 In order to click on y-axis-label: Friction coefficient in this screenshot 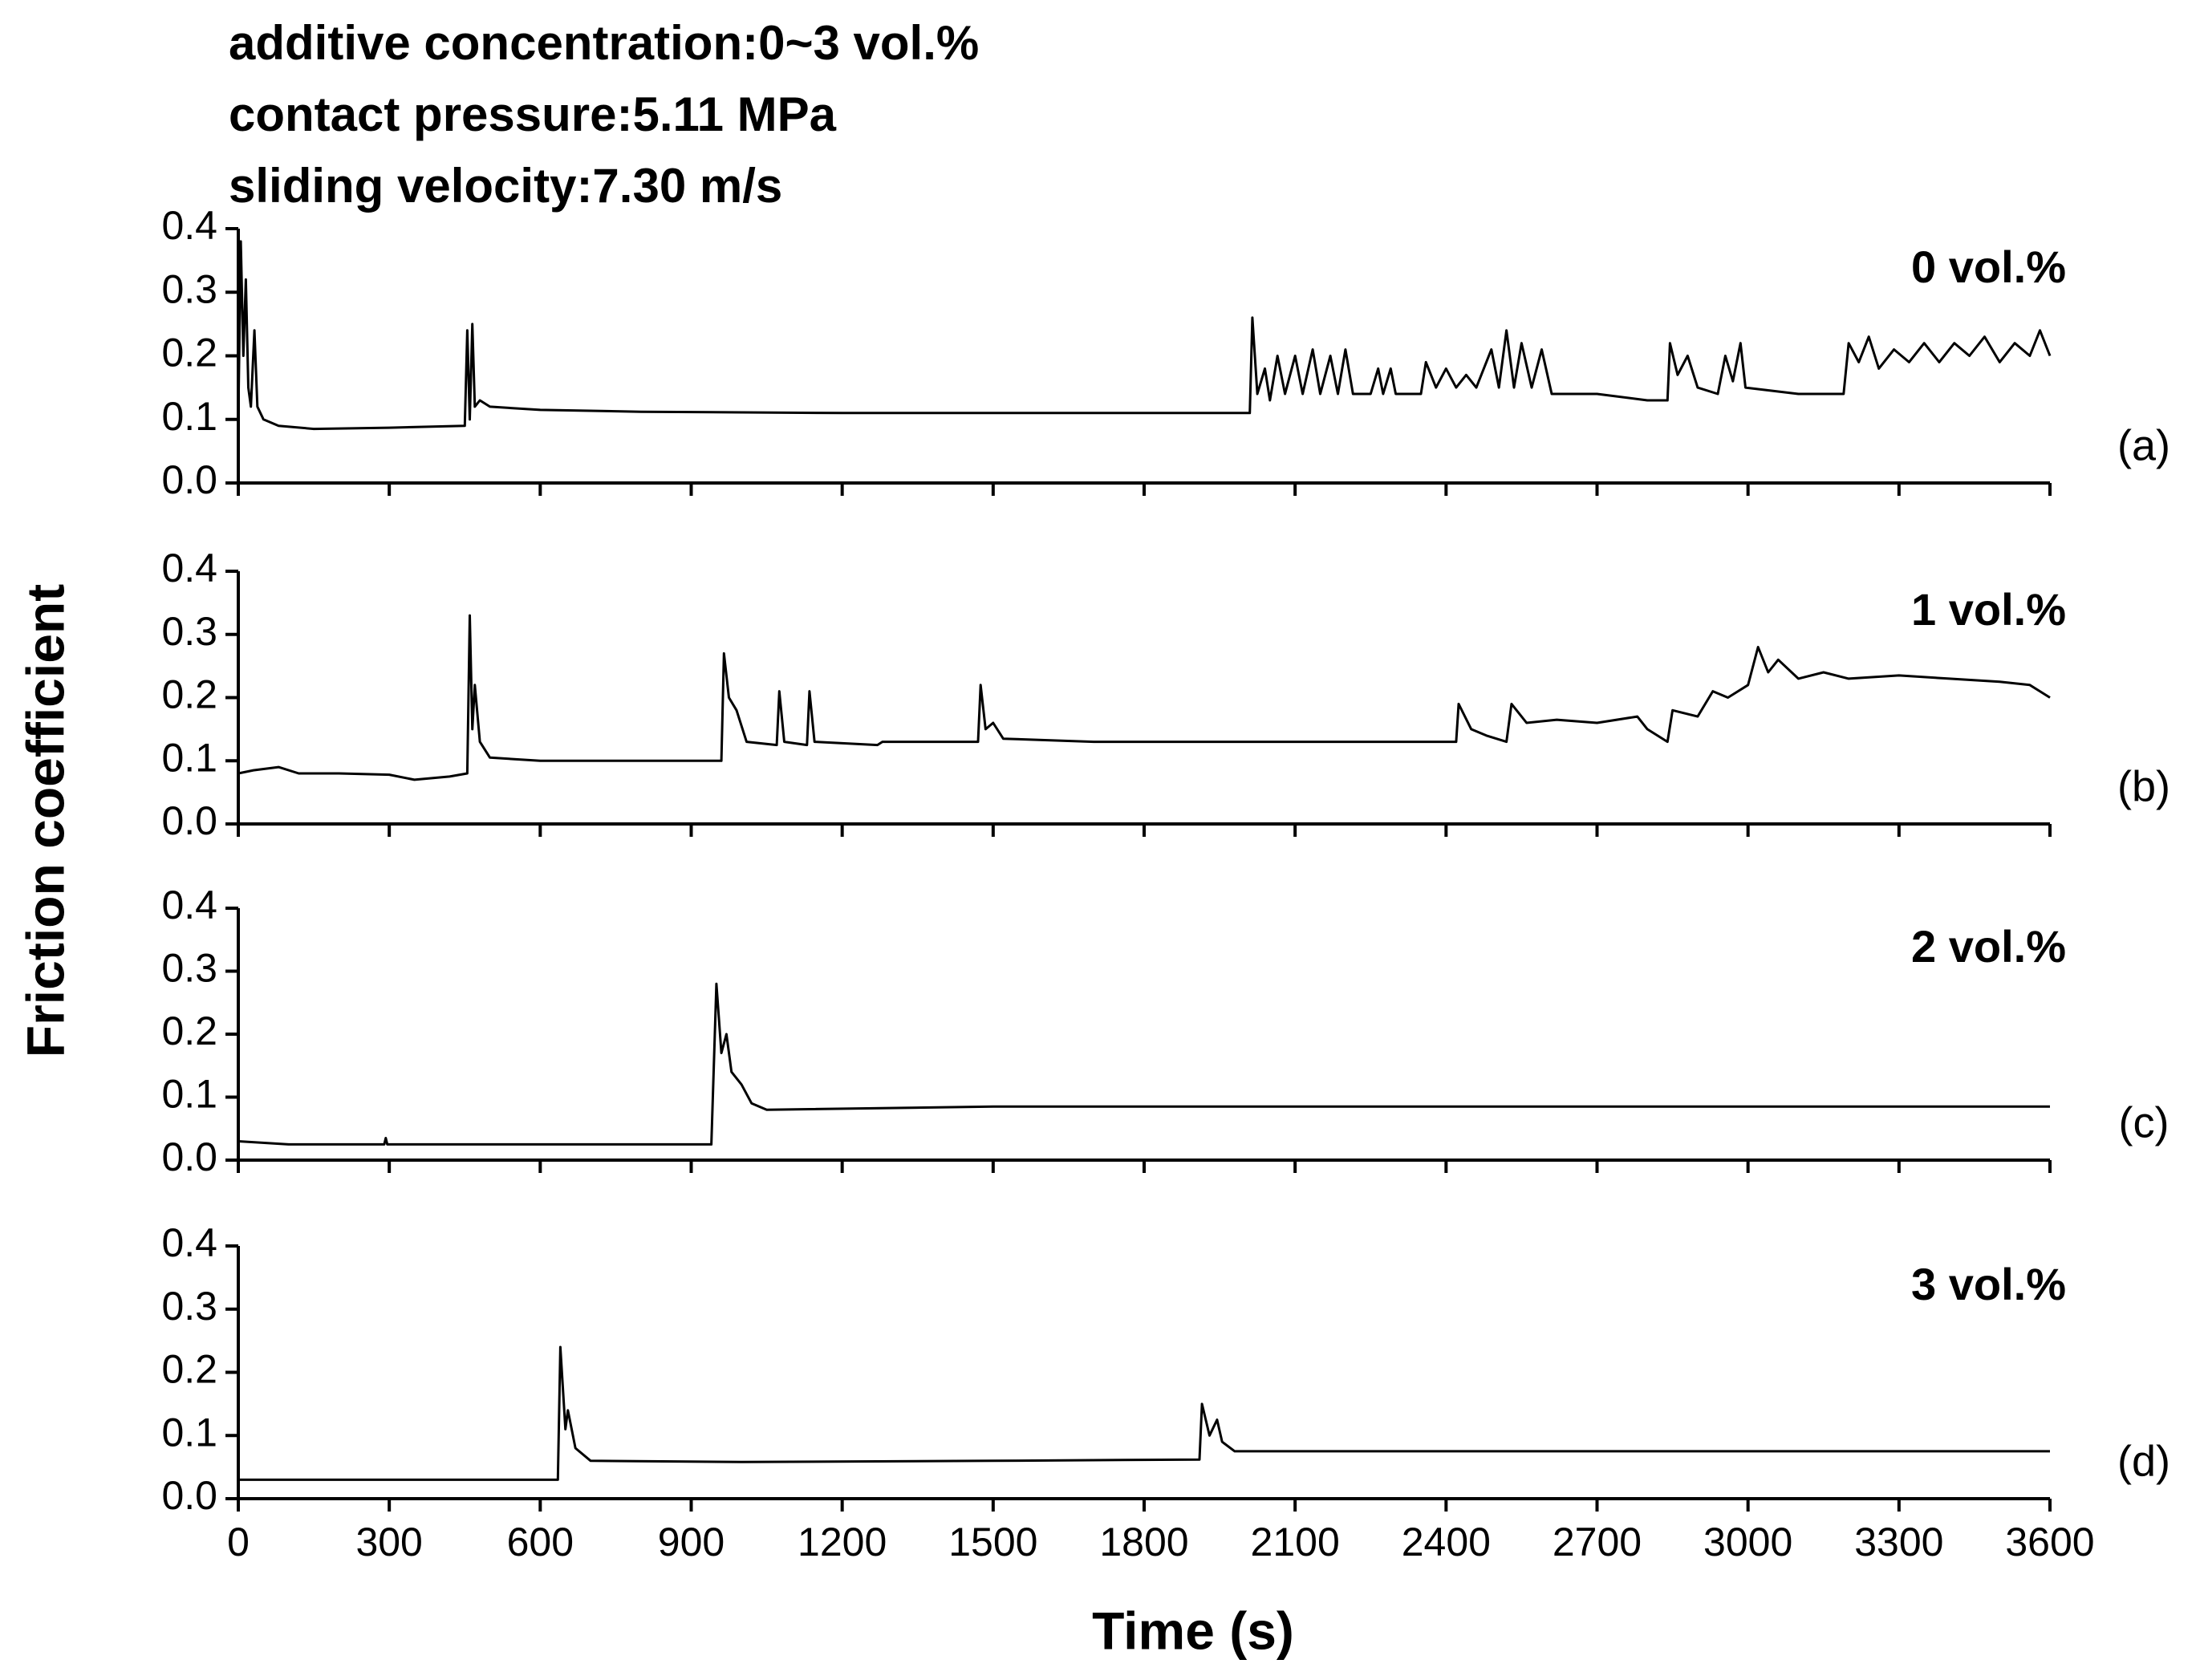, I will do `click(45, 820)`.